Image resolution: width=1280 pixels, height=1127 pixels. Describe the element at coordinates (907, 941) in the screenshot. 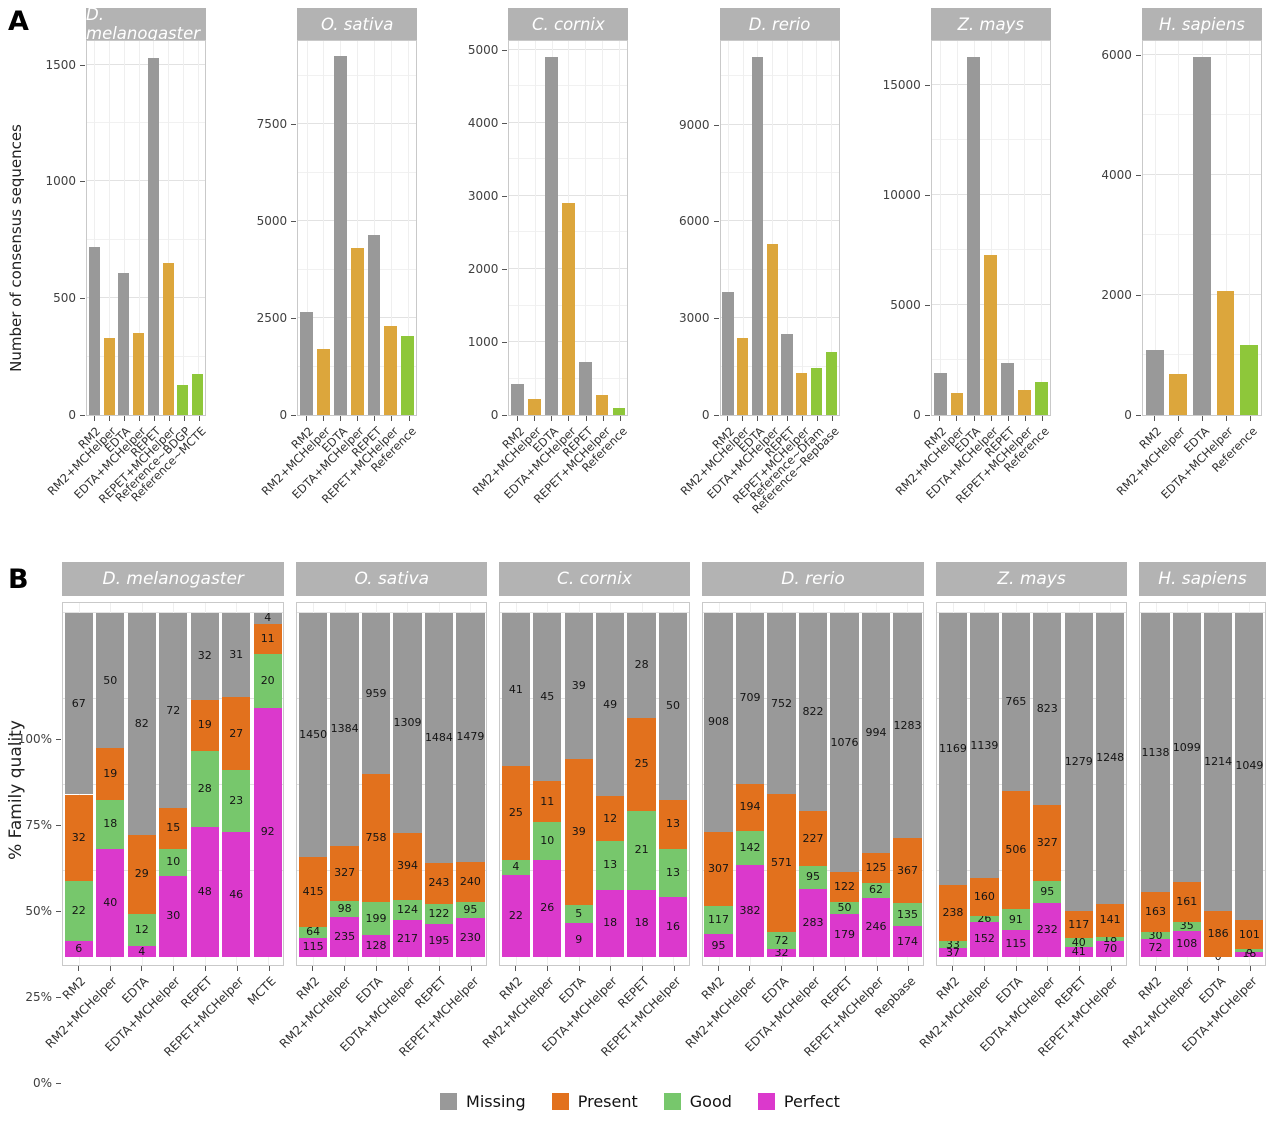

I see `segment-value: 174` at that location.